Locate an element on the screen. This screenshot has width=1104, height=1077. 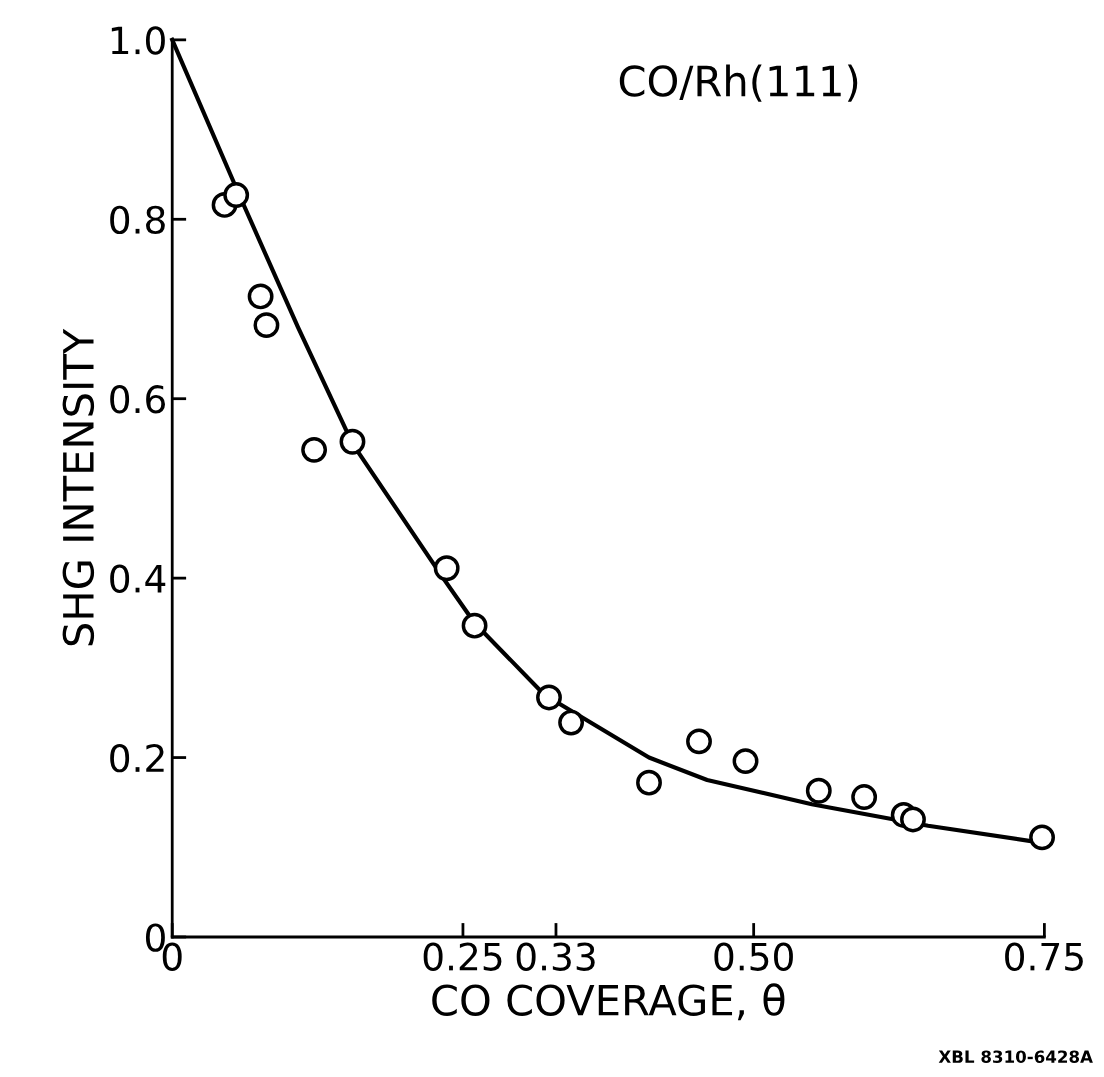
y-tick-label: 0.4 is located at coordinates (138, 578).